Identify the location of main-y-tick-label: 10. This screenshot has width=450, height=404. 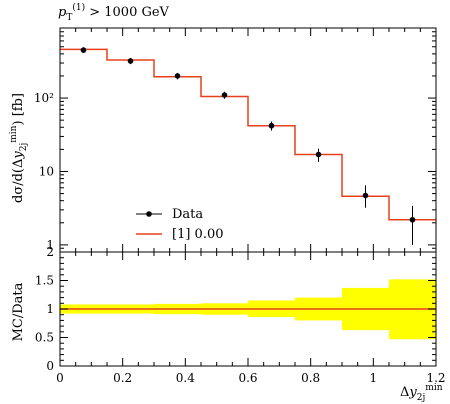
(46, 171).